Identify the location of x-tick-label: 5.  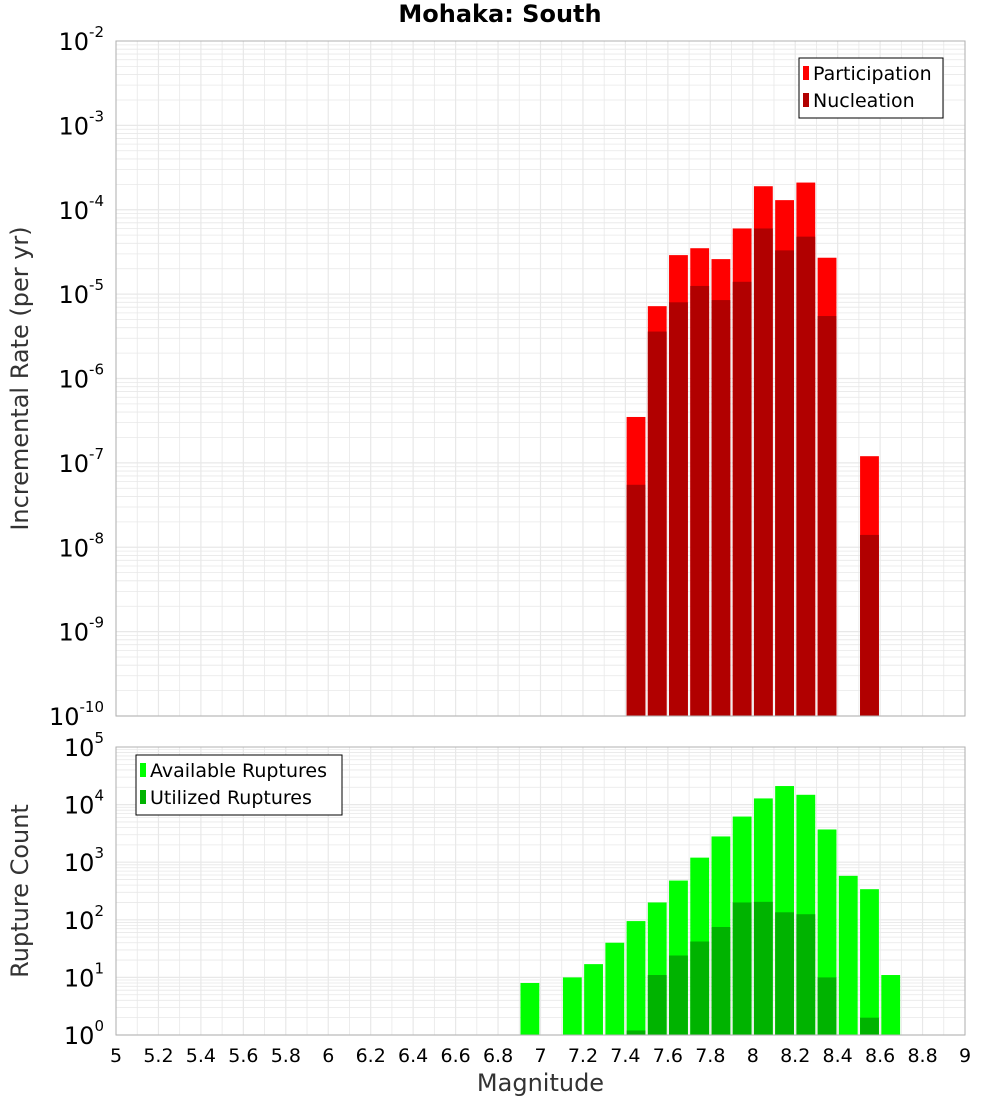
(116, 1056).